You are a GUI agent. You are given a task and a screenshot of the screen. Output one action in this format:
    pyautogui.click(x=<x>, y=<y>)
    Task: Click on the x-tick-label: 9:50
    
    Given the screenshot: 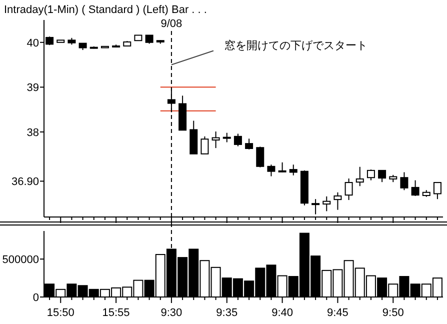 What is the action you would take?
    pyautogui.click(x=393, y=313)
    